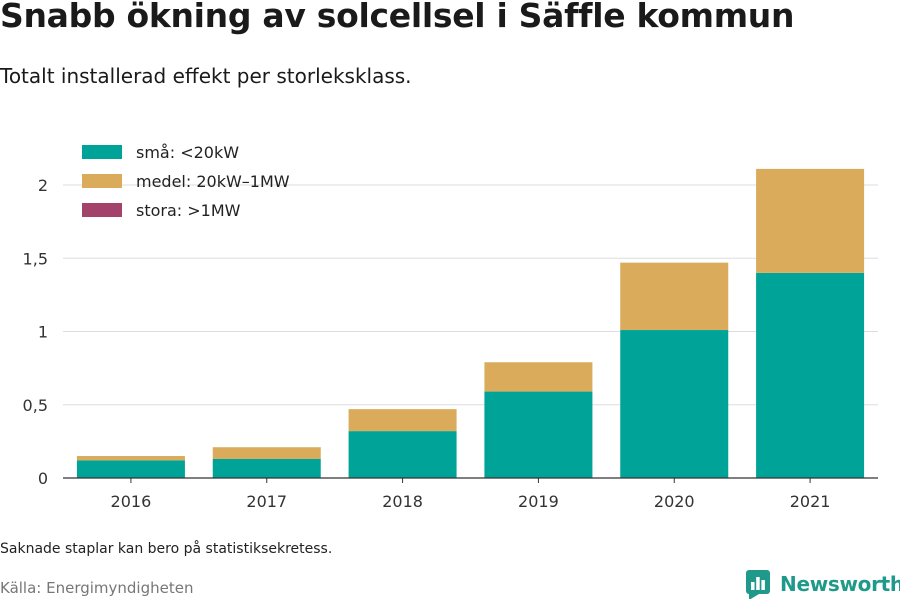  I want to click on x-tick-label: 2017, so click(266, 501).